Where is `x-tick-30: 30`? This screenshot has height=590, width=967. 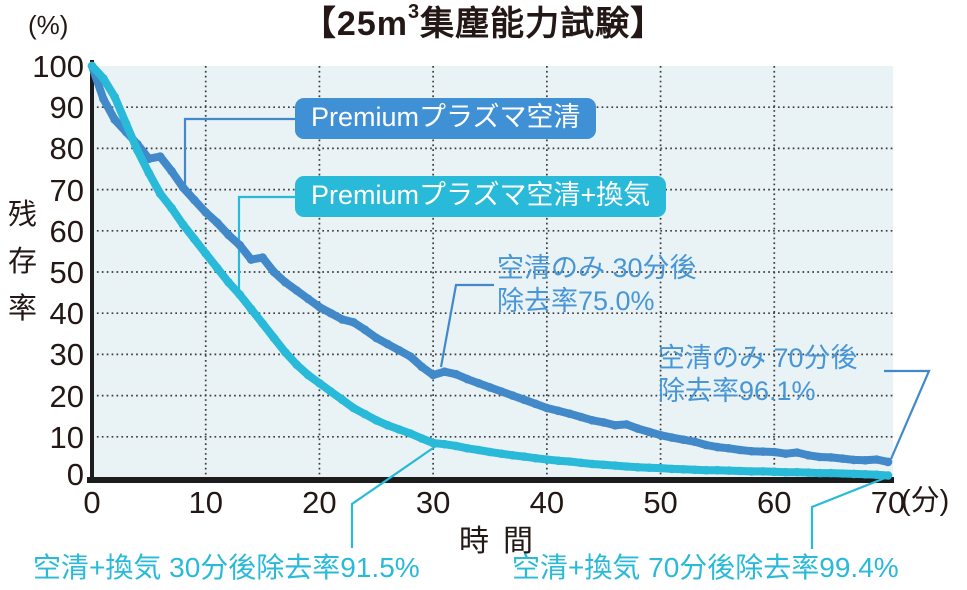 x-tick-30: 30 is located at coordinates (433, 502).